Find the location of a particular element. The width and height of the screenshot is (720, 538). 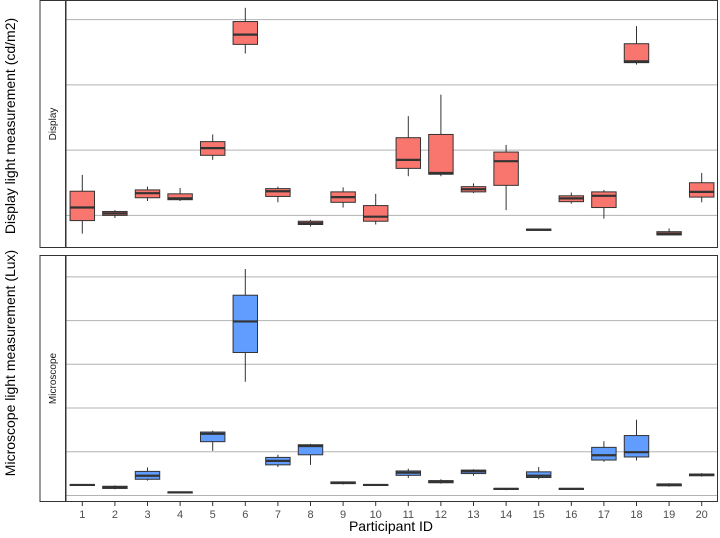

x-tick-label: 2 is located at coordinates (115, 515).